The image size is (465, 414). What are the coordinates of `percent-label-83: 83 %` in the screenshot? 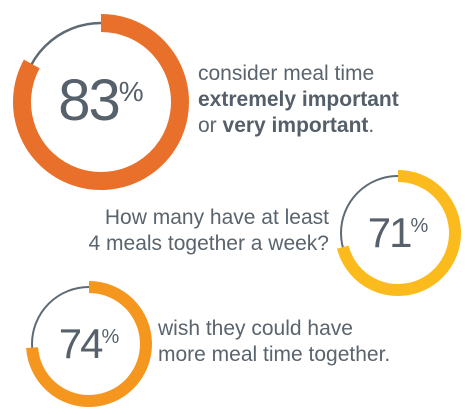 It's located at (101, 101).